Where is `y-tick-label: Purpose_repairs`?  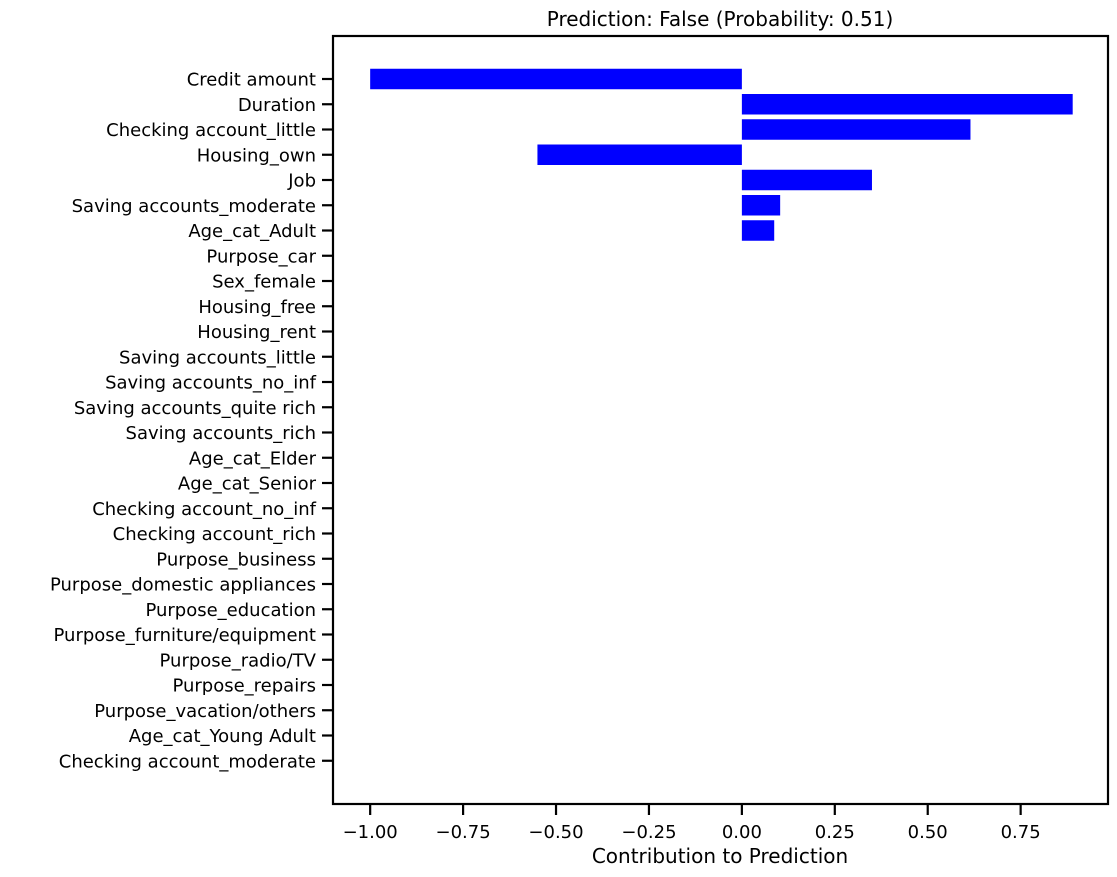
y-tick-label: Purpose_repairs is located at coordinates (244, 686).